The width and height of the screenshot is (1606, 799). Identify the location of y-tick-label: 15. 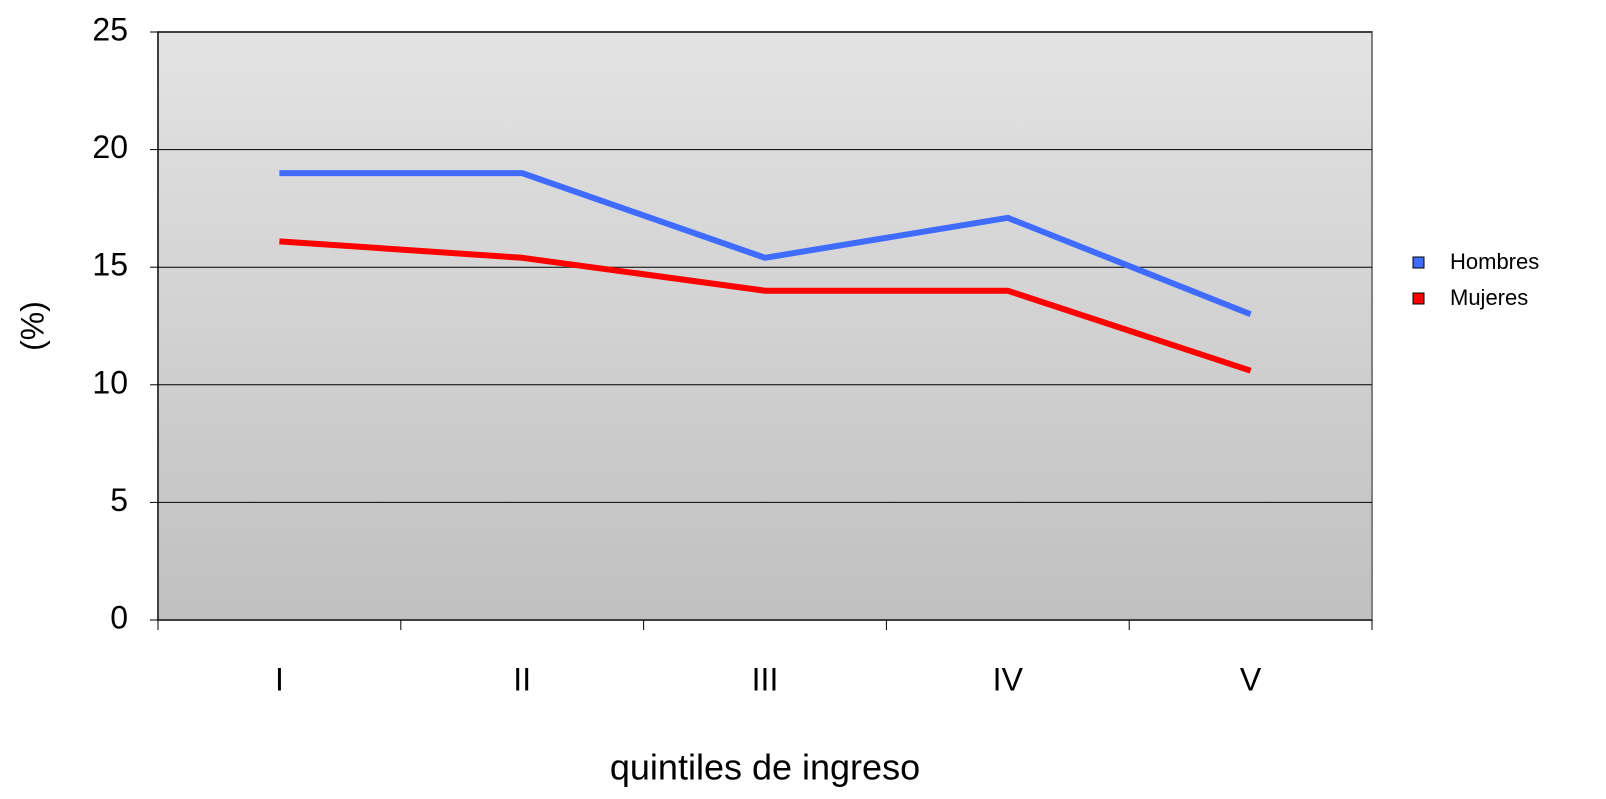
(110, 265).